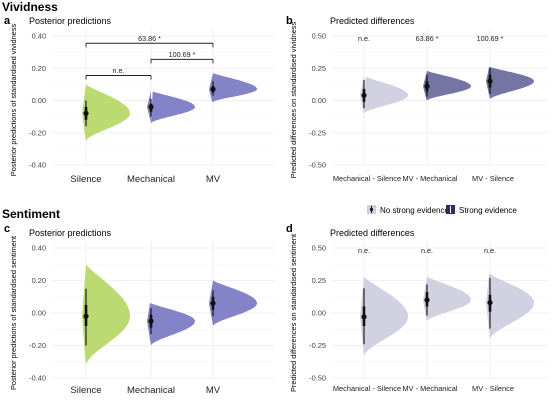 Image resolution: width=560 pixels, height=411 pixels. What do you see at coordinates (7, 229) in the screenshot?
I see `panel-label-c: c` at bounding box center [7, 229].